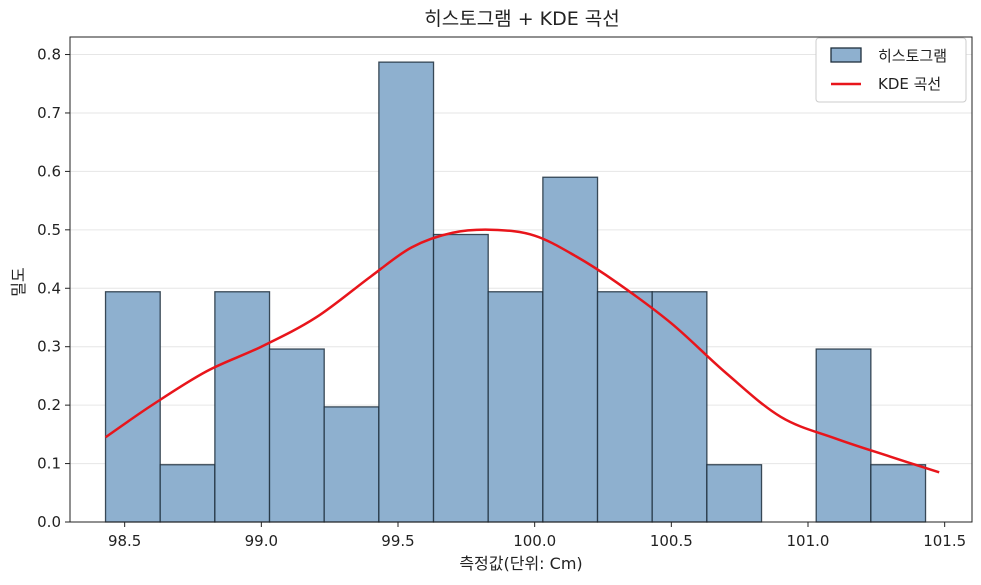 Image resolution: width=981 pixels, height=585 pixels. What do you see at coordinates (808, 541) in the screenshot?
I see `x-tick-label: 101.0` at bounding box center [808, 541].